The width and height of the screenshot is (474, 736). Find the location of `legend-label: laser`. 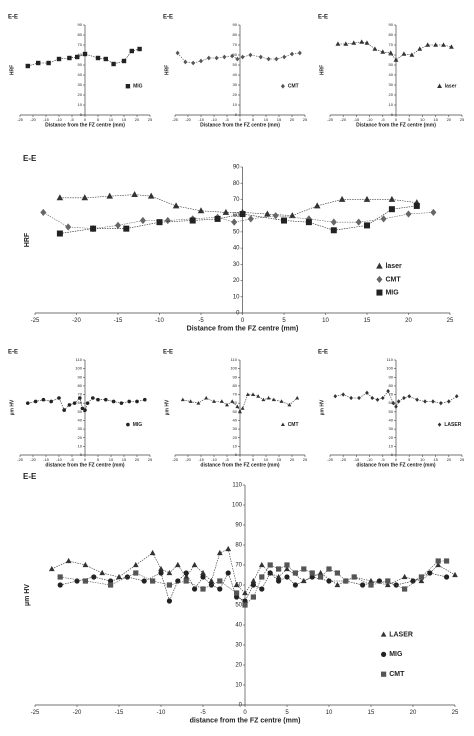

legend-label: laser is located at coordinates (393, 266).